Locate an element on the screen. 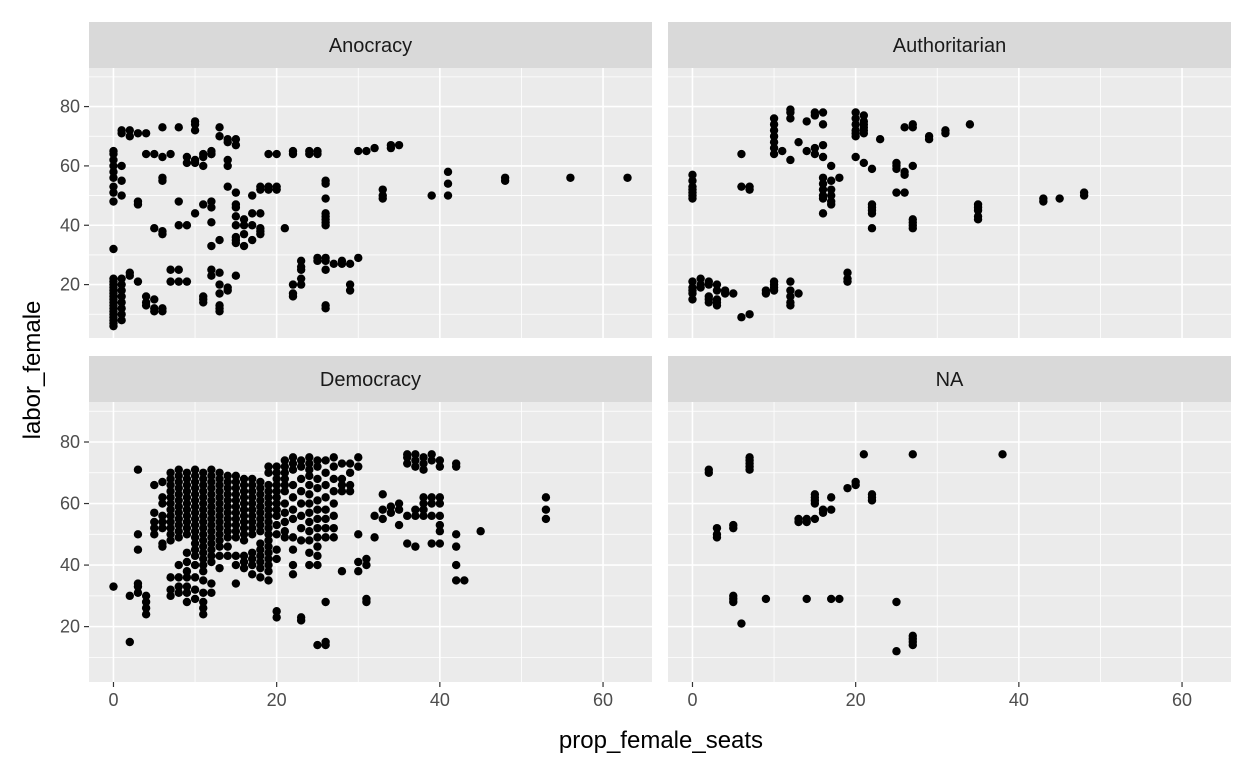 The width and height of the screenshot is (1248, 768). facet-strip is located at coordinates (370, 379).